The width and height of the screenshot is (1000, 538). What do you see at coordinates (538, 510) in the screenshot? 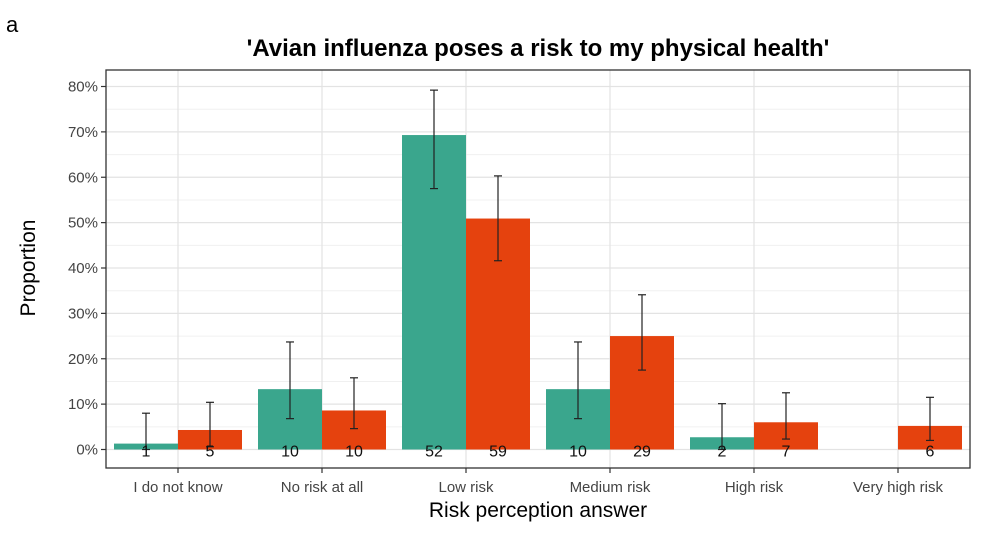
I see `x-axis-title: Risk perception answer` at bounding box center [538, 510].